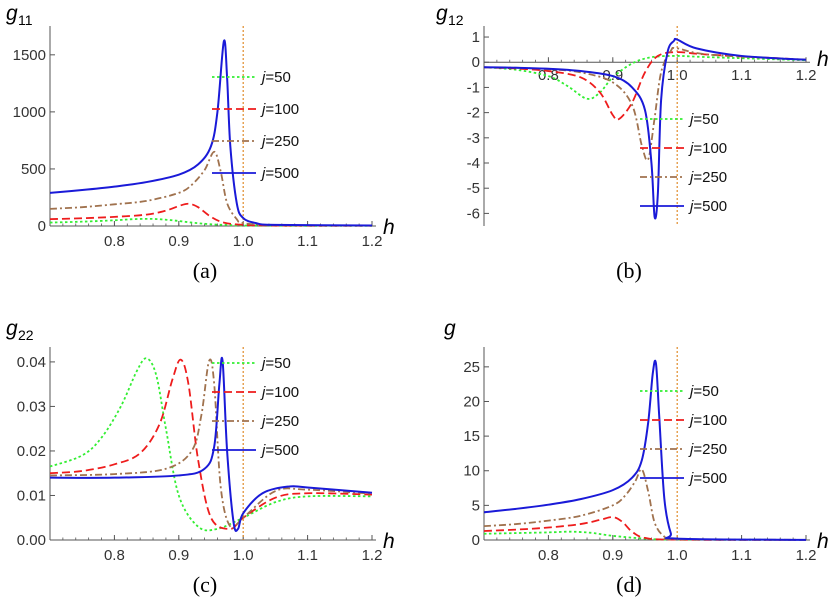  Describe the element at coordinates (33, 169) in the screenshot. I see `y-tick-label: 500` at that location.